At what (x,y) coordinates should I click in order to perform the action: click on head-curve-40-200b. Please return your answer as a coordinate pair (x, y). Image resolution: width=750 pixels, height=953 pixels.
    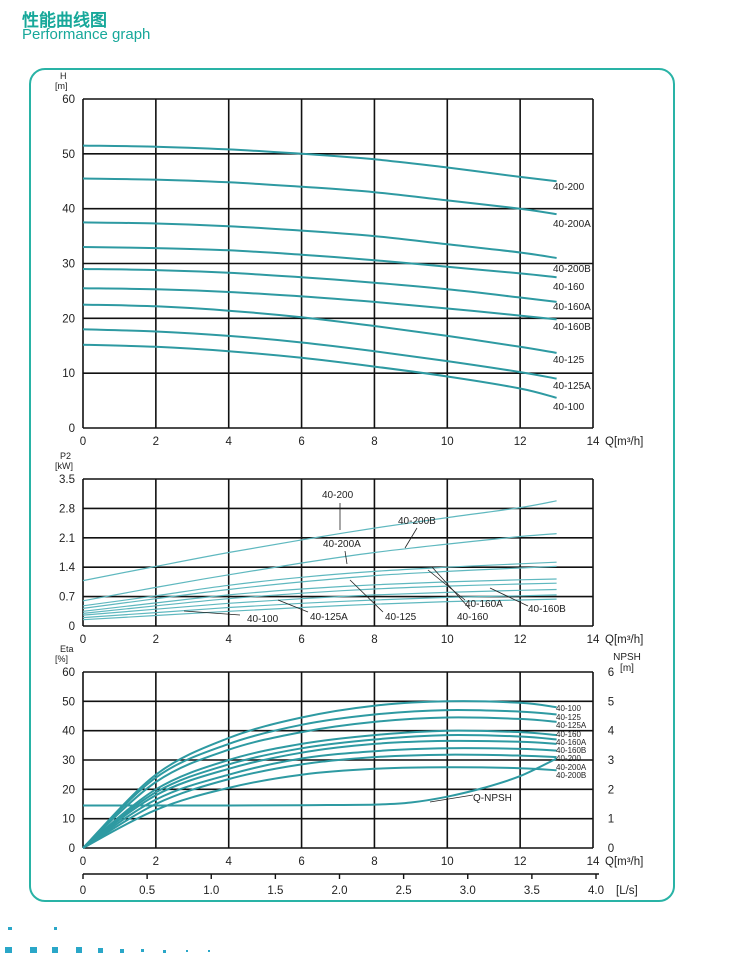
    Looking at the image, I should click on (319, 240).